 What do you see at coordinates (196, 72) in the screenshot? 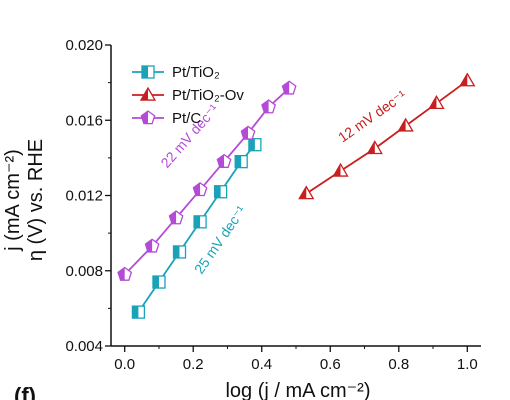
I see `legend-label: Pt/TiO₂` at bounding box center [196, 72].